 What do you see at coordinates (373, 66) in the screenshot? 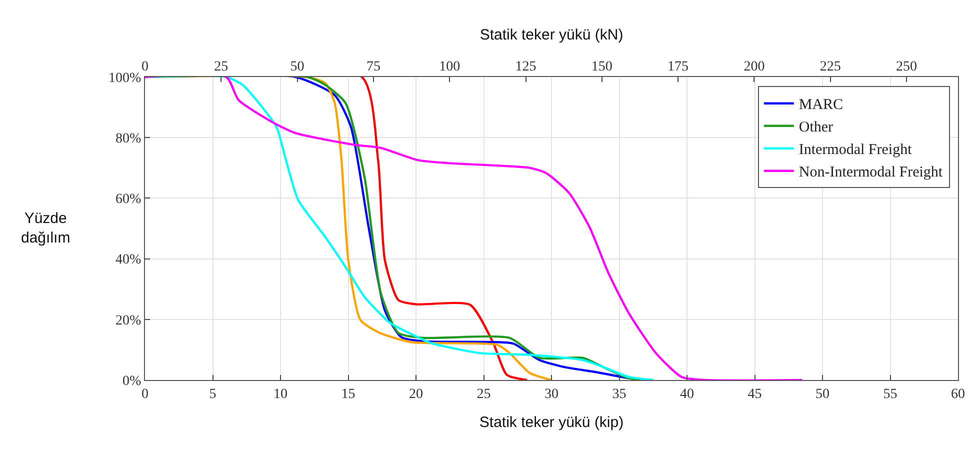
I see `x2-tick-label: 75` at bounding box center [373, 66].